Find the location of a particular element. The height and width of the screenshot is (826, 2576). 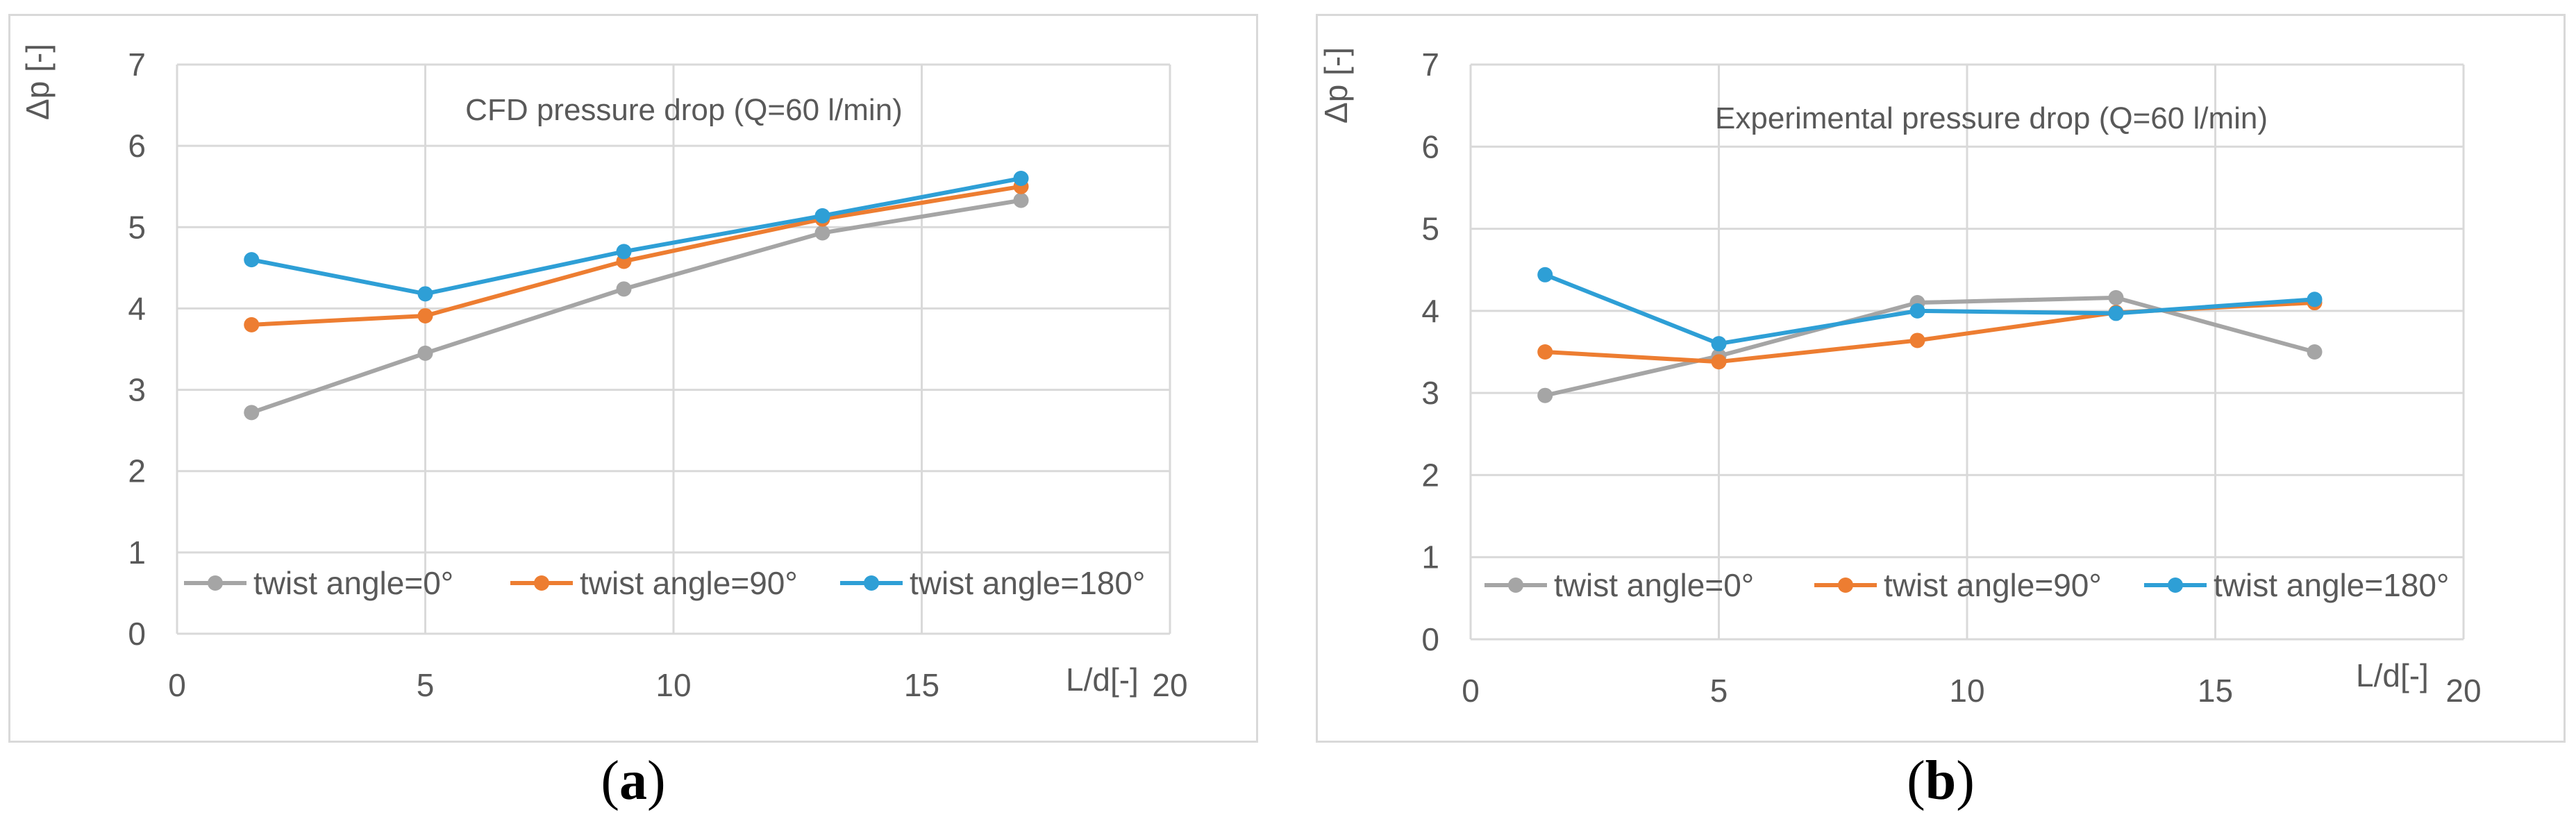

caption-a-open: ( is located at coordinates (610, 780).